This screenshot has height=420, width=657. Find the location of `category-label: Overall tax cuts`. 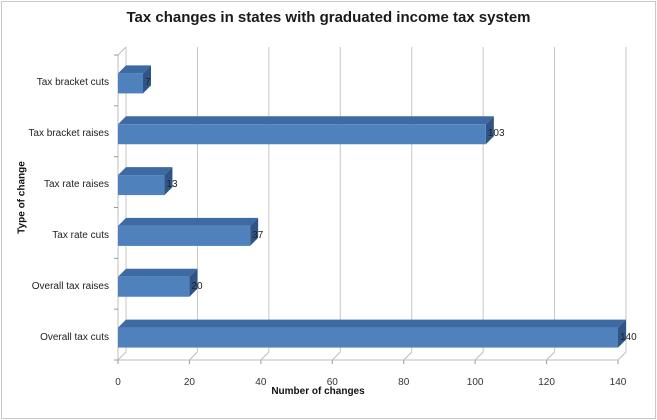

category-label: Overall tax cuts is located at coordinates (74, 337).